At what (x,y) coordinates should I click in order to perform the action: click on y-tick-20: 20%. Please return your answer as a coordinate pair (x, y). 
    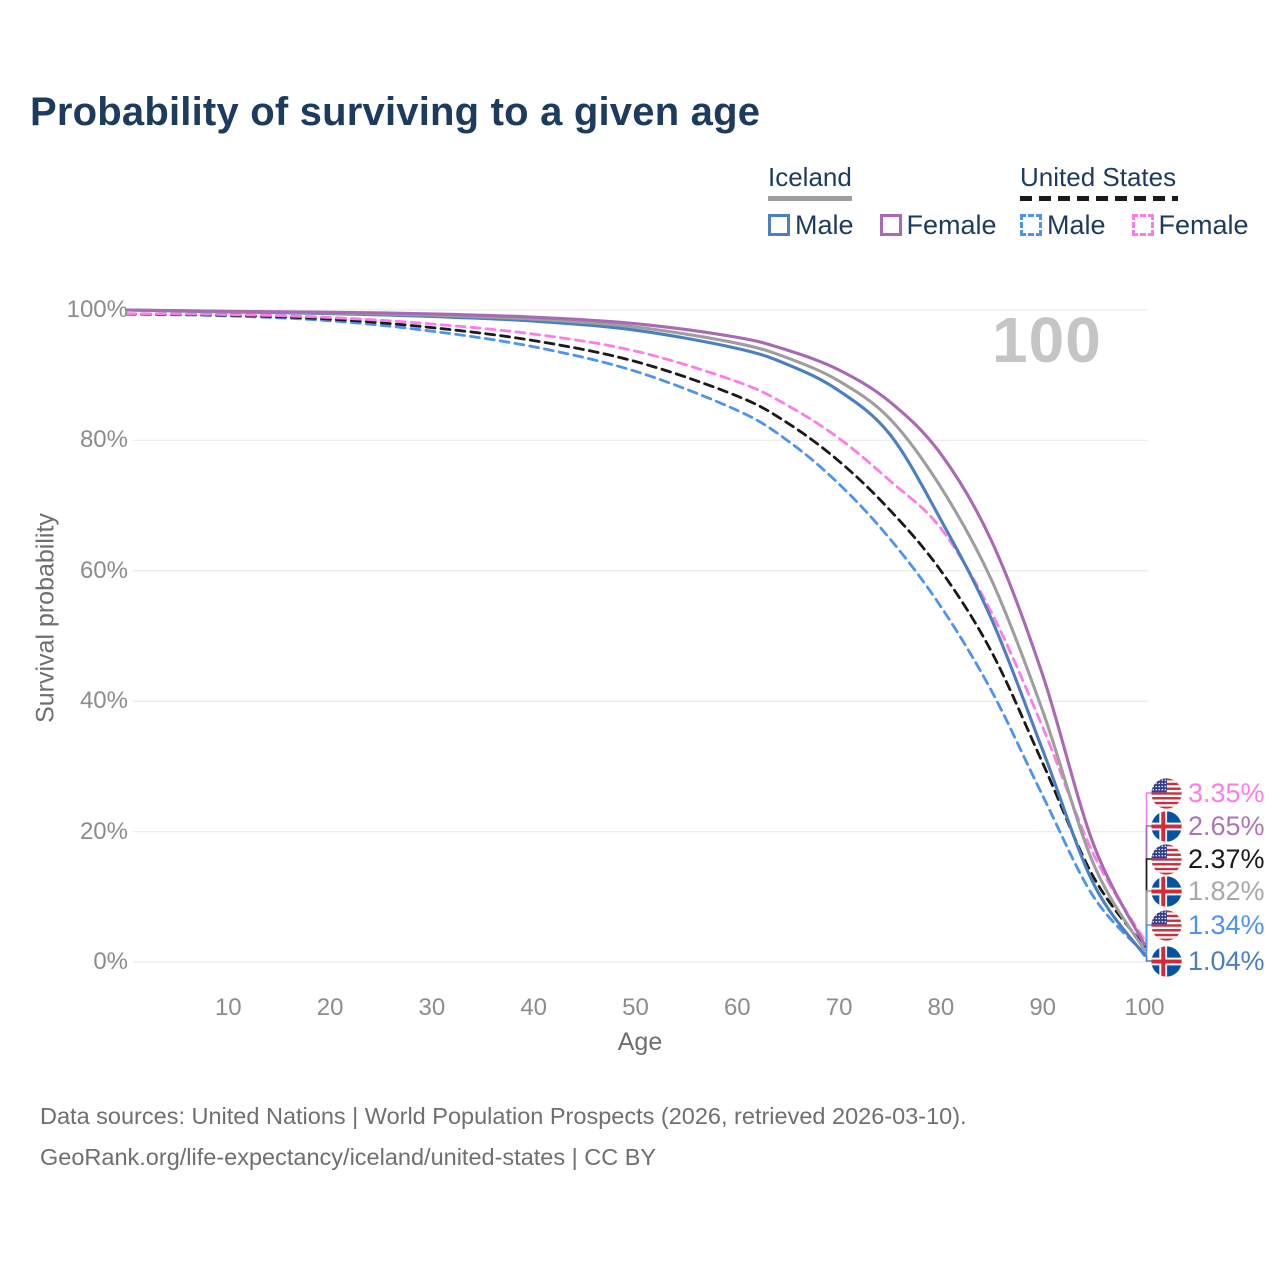
    Looking at the image, I should click on (103, 831).